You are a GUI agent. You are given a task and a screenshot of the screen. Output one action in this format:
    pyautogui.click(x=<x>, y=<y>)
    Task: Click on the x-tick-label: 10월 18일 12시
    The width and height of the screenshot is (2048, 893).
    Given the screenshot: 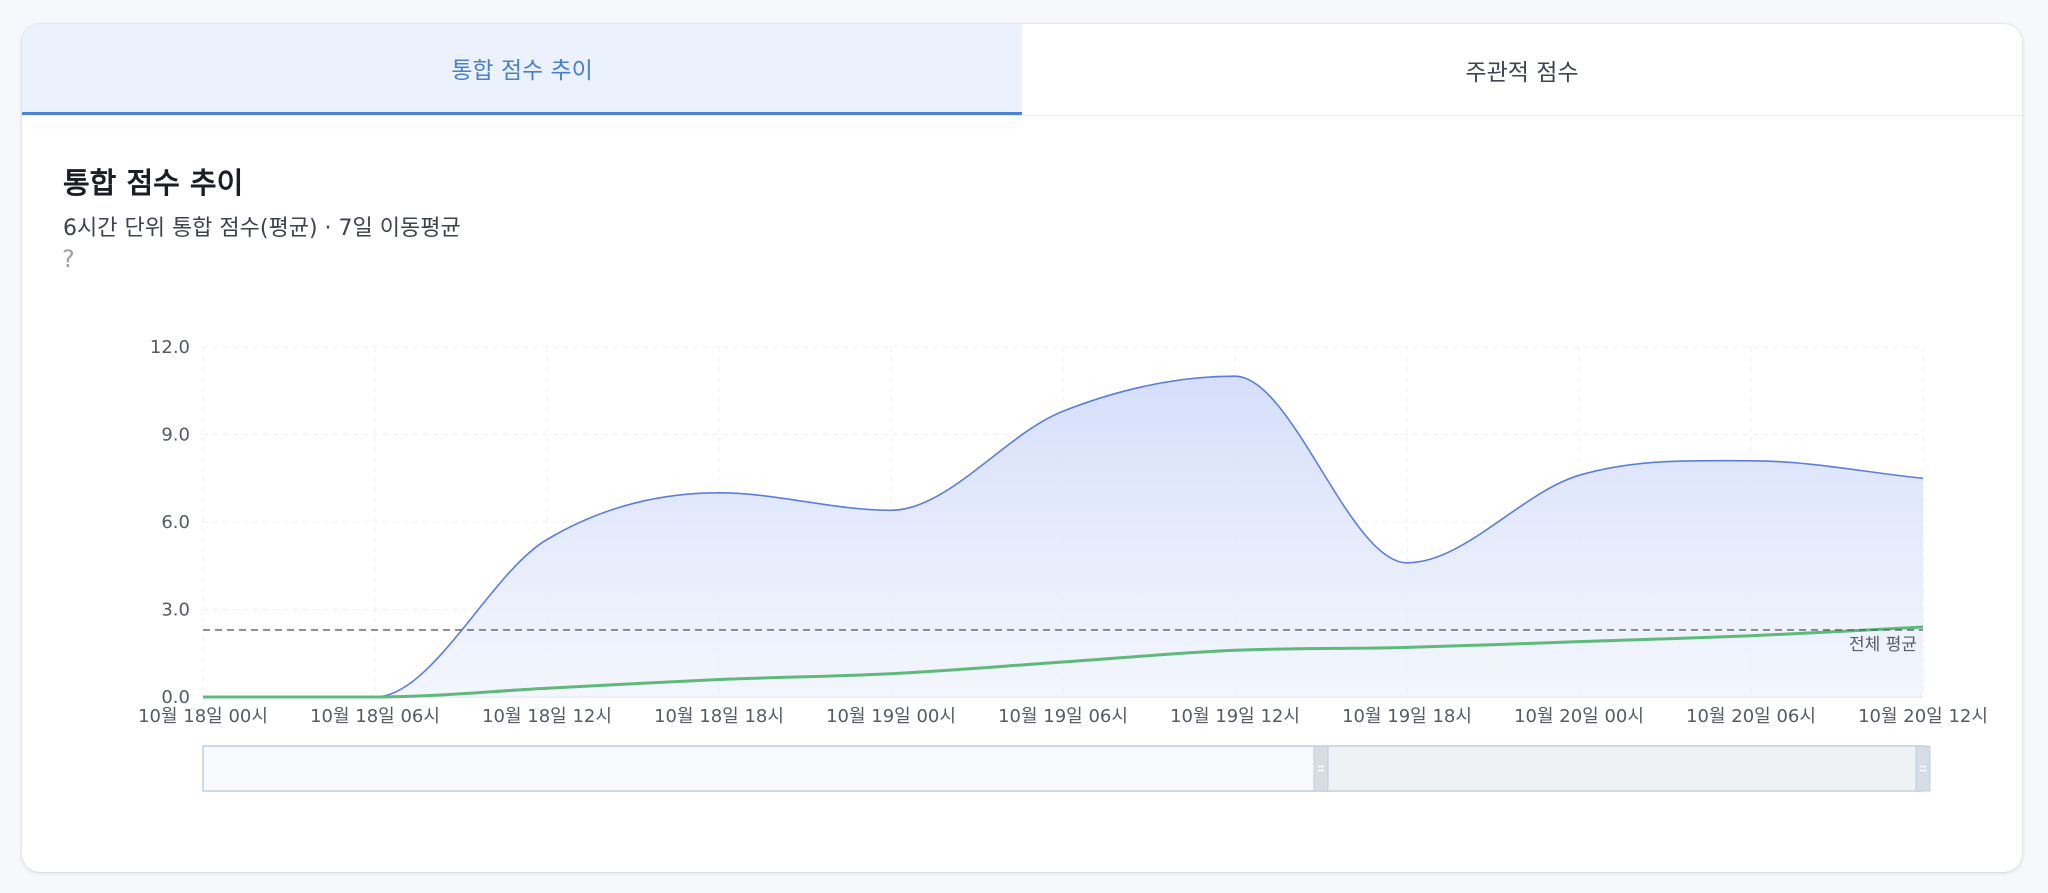 What is the action you would take?
    pyautogui.click(x=547, y=716)
    